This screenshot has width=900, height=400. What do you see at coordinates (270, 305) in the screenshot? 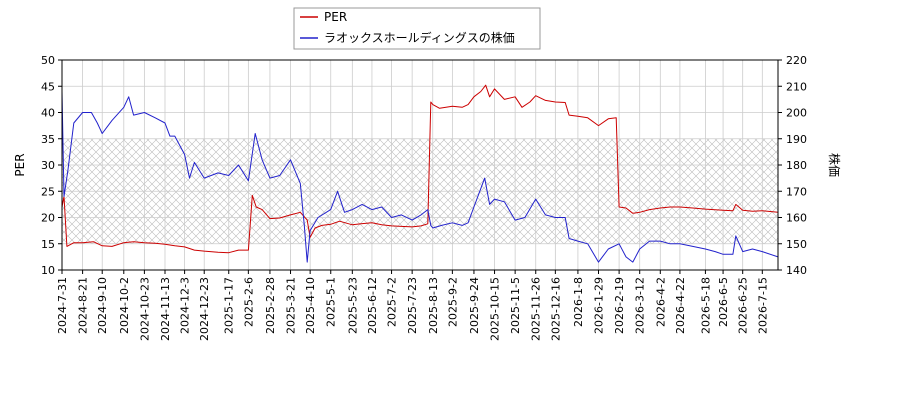
I see `x-tick-label: 2025-2-28` at bounding box center [270, 305].